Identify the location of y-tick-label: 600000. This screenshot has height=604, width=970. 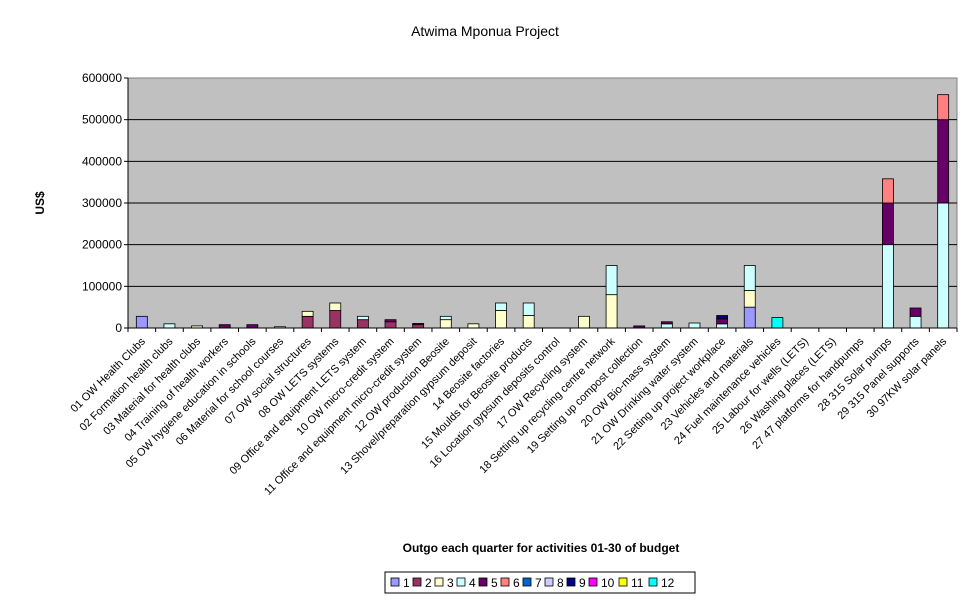
(102, 78).